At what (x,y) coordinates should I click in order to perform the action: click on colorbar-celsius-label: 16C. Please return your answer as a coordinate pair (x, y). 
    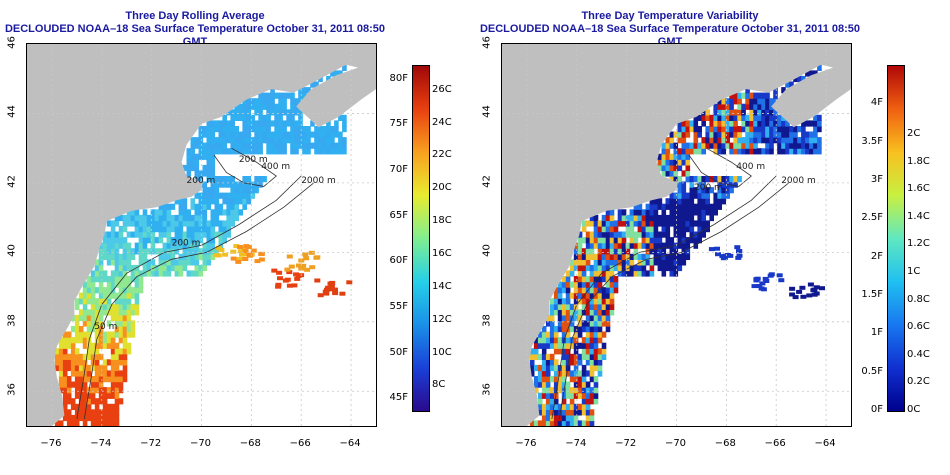
    Looking at the image, I should click on (442, 253).